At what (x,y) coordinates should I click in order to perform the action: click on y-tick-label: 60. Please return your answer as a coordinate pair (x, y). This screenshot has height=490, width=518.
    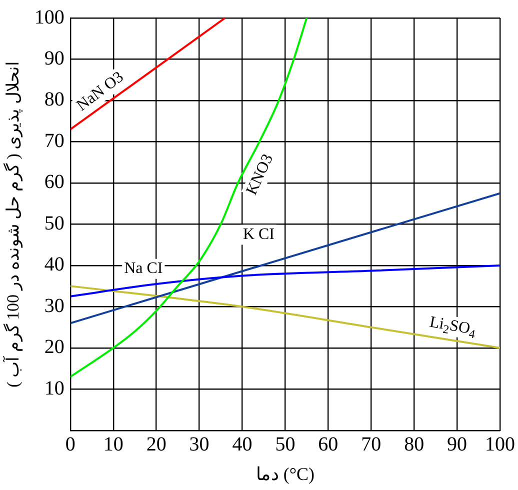
    Looking at the image, I should click on (54, 182).